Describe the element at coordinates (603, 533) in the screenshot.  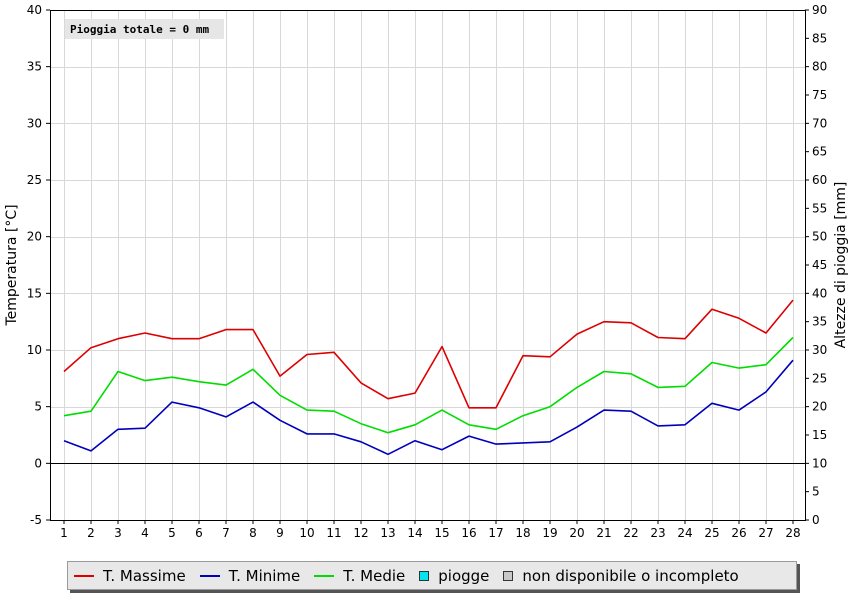
I see `x-tick-label: 21` at that location.